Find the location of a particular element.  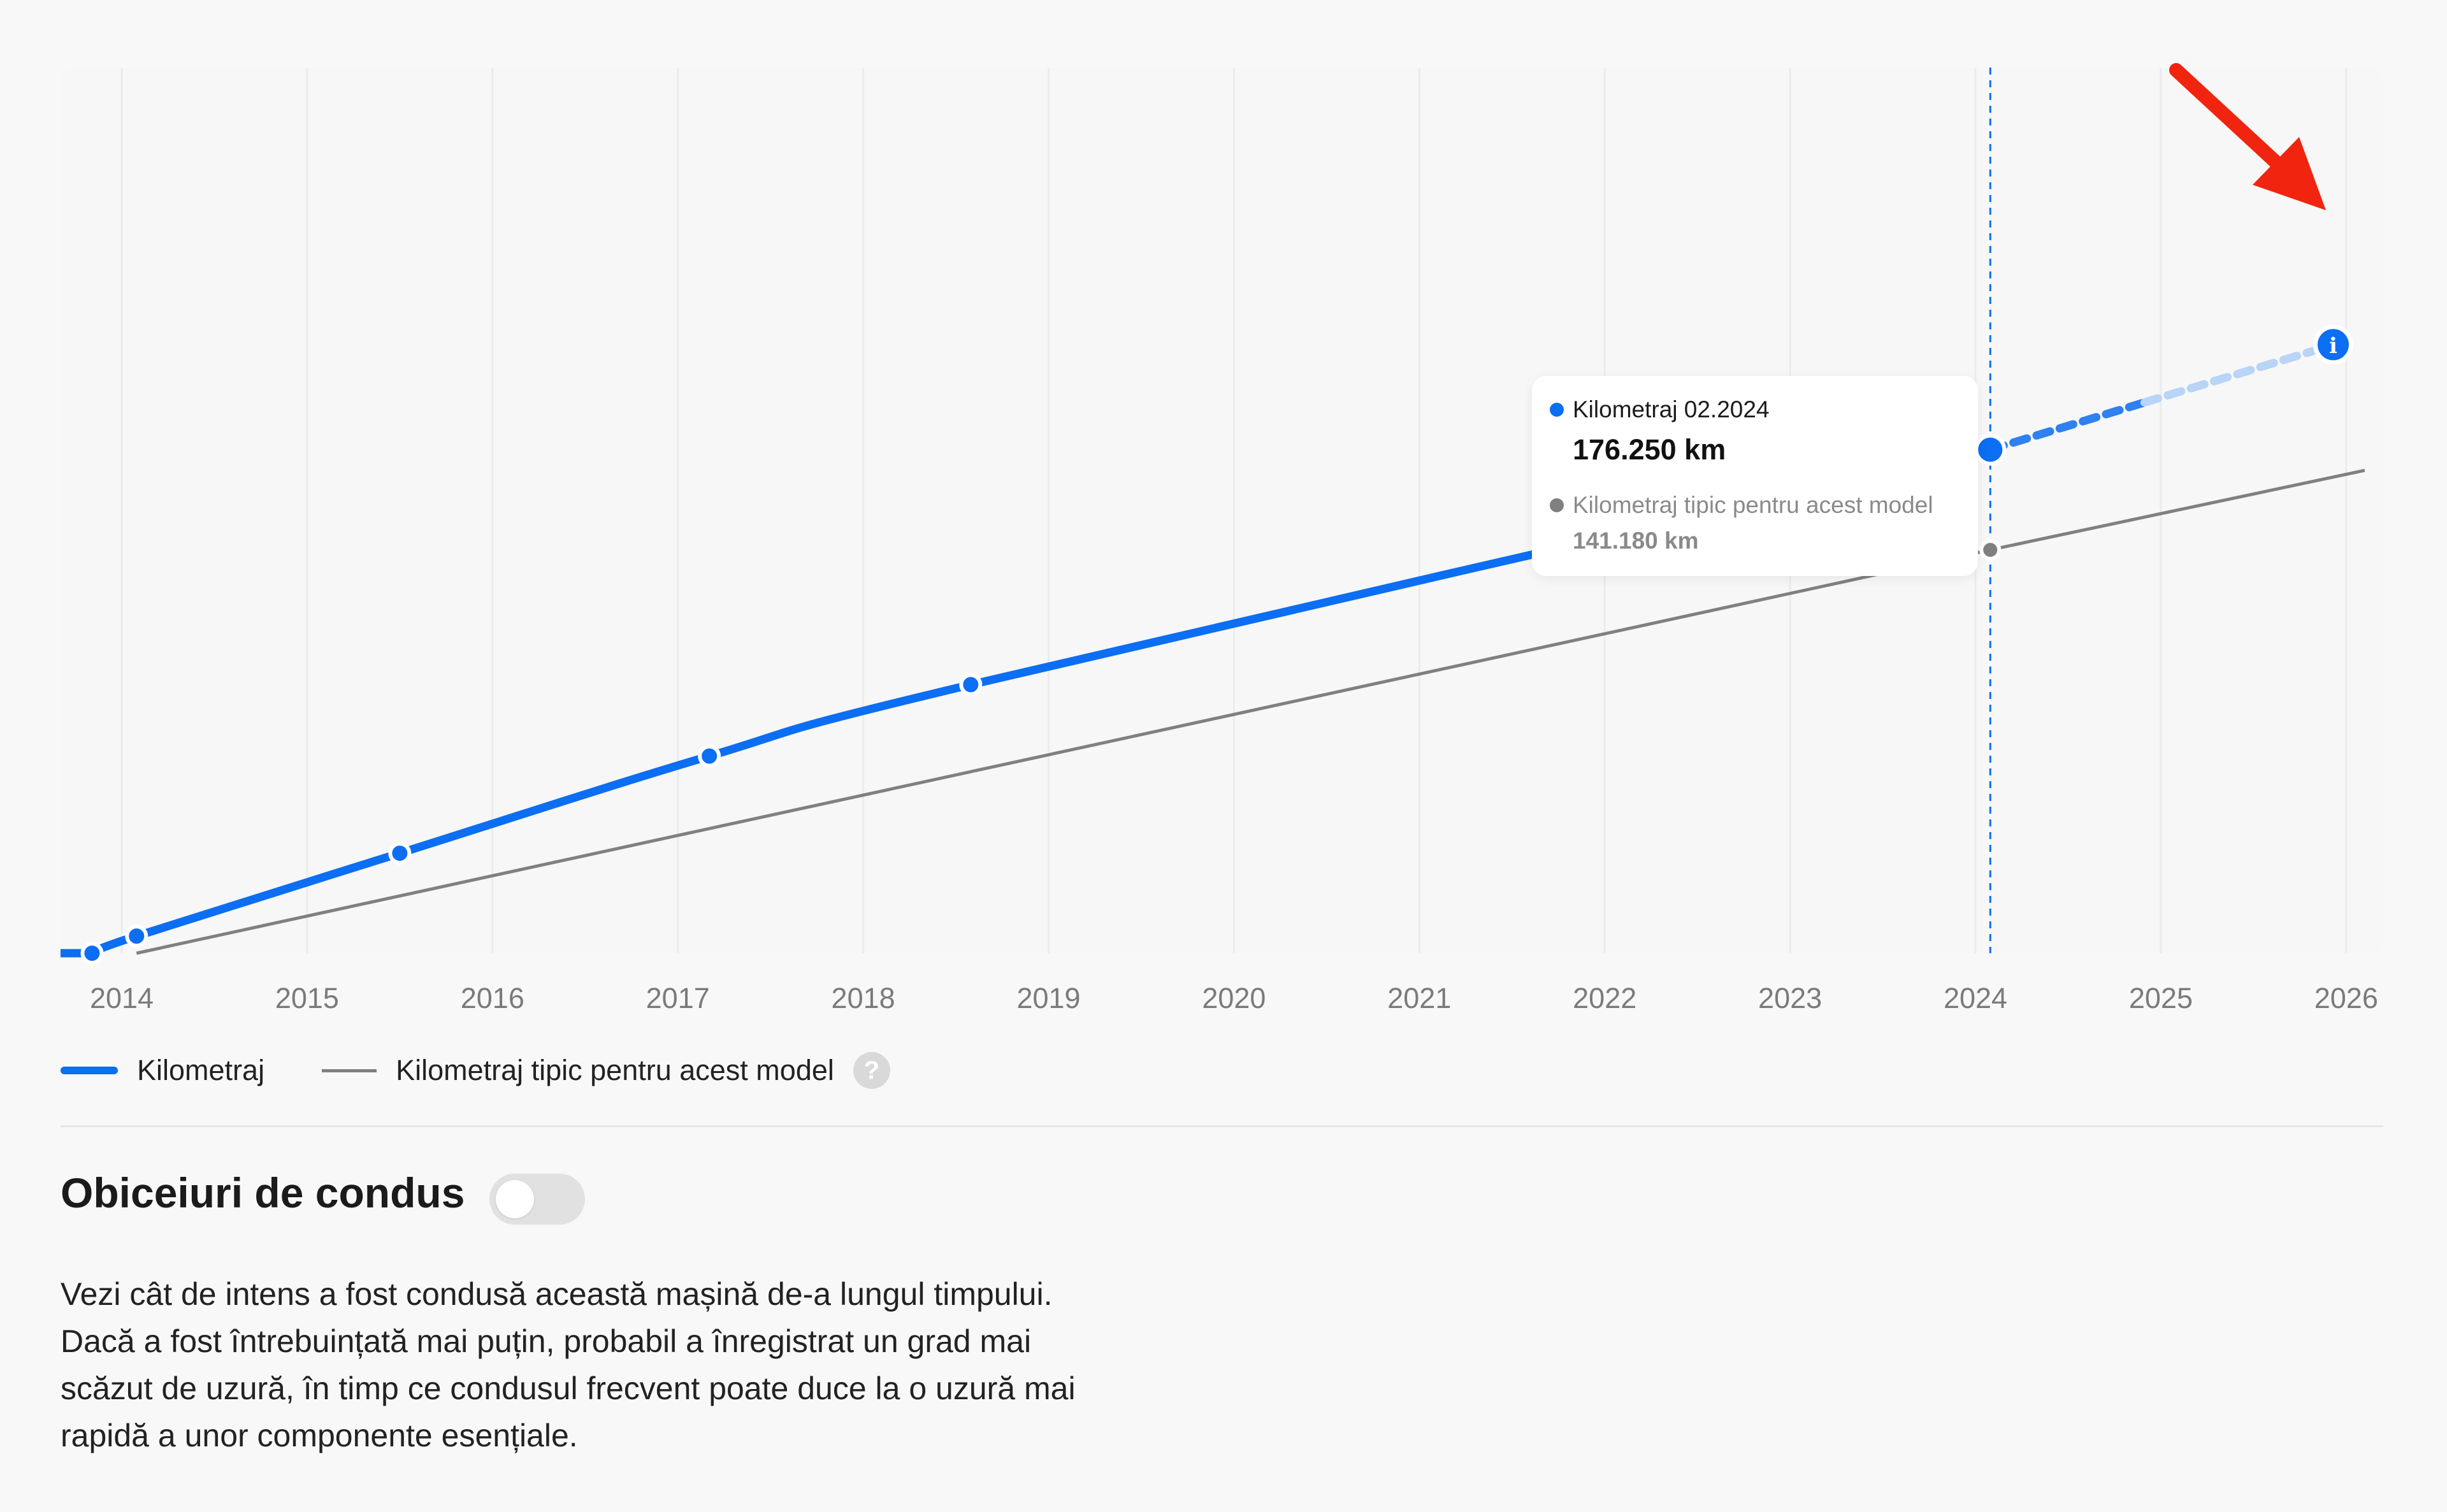

legend-typical-swatch is located at coordinates (349, 1070).